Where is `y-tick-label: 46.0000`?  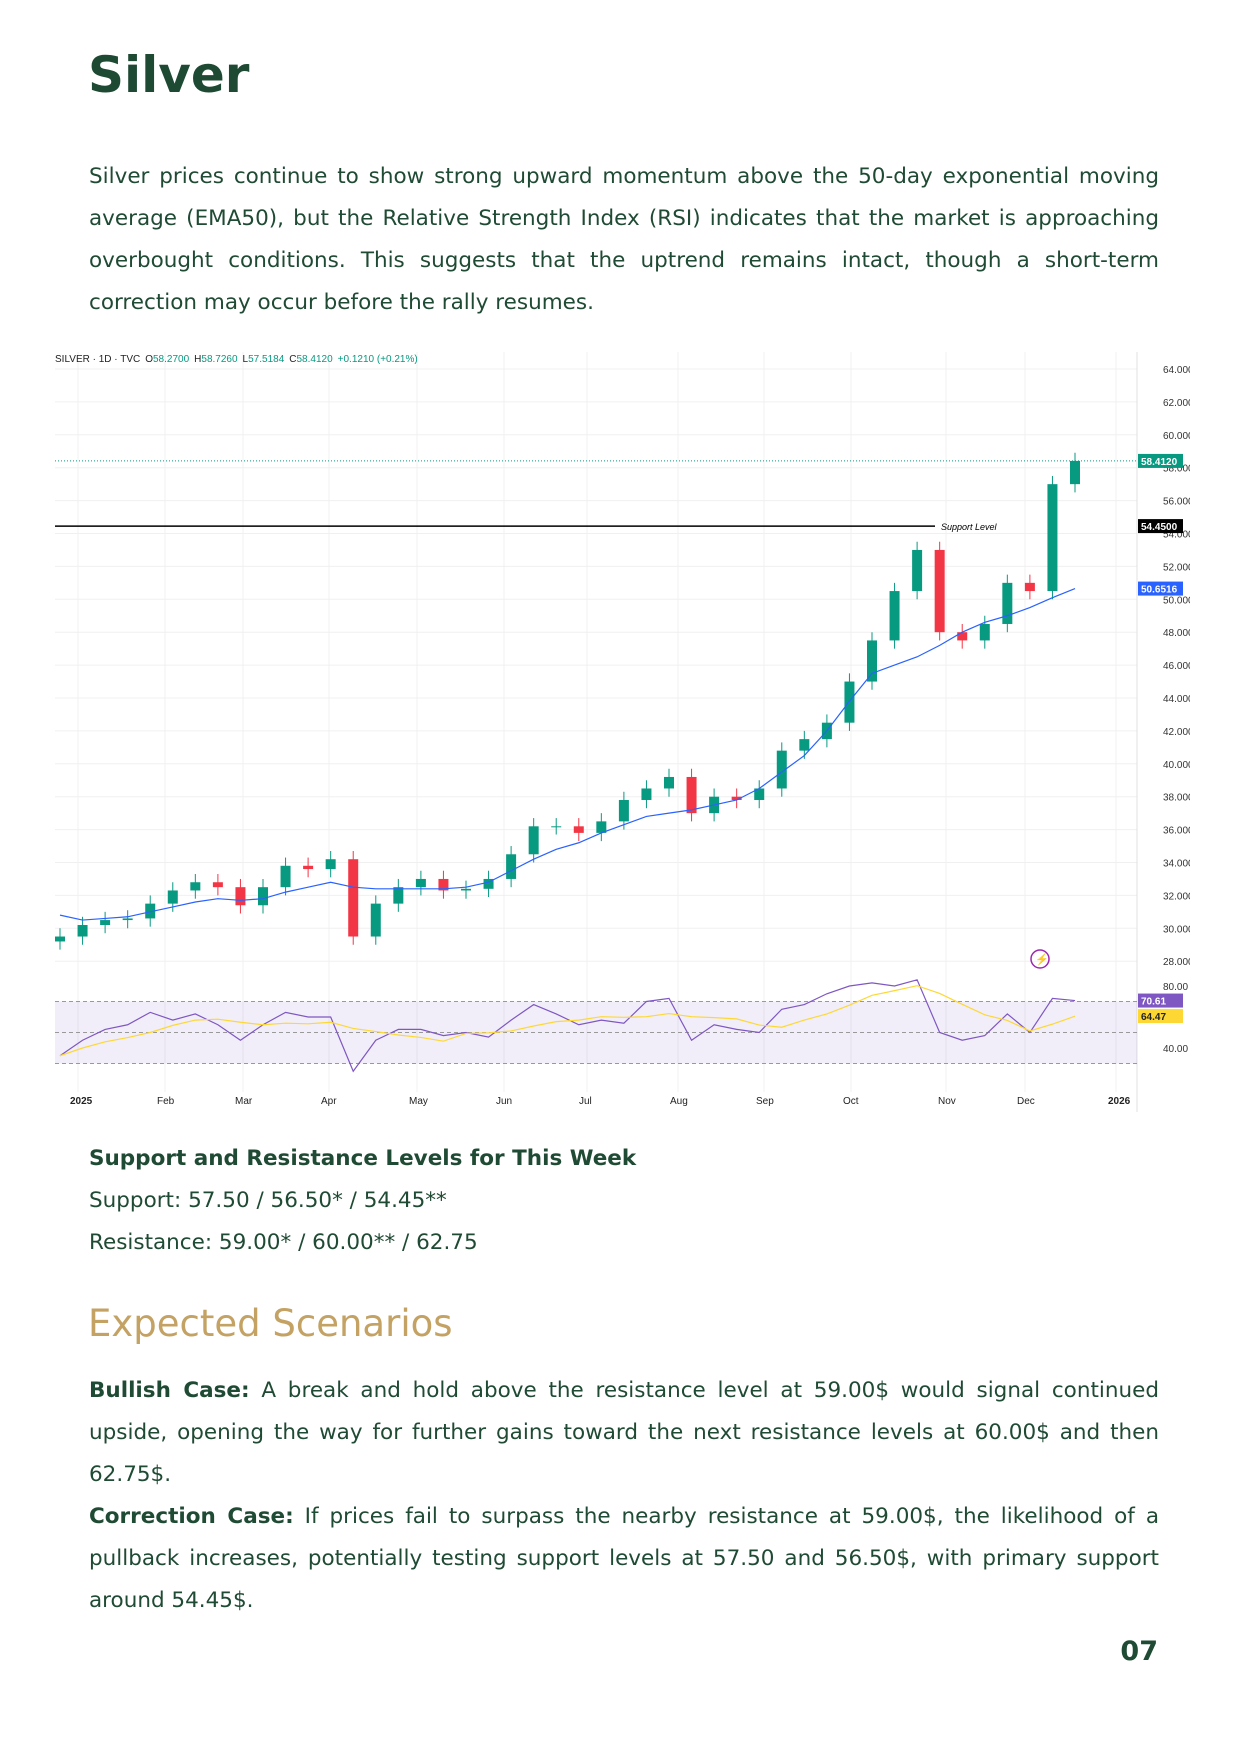 y-tick-label: 46.0000 is located at coordinates (1176, 666).